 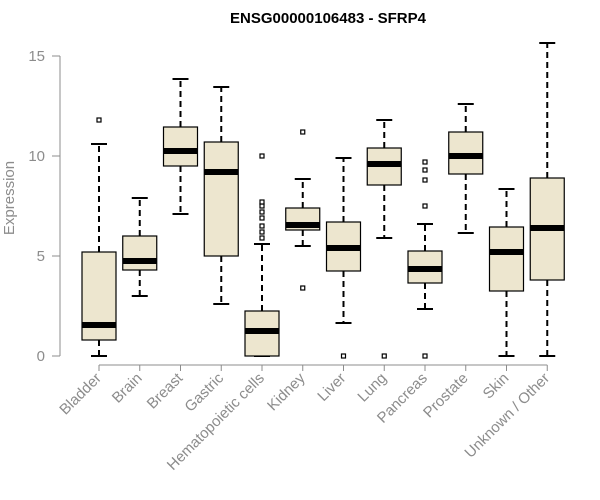 I want to click on y-tick-label: 15, so click(x=36, y=56).